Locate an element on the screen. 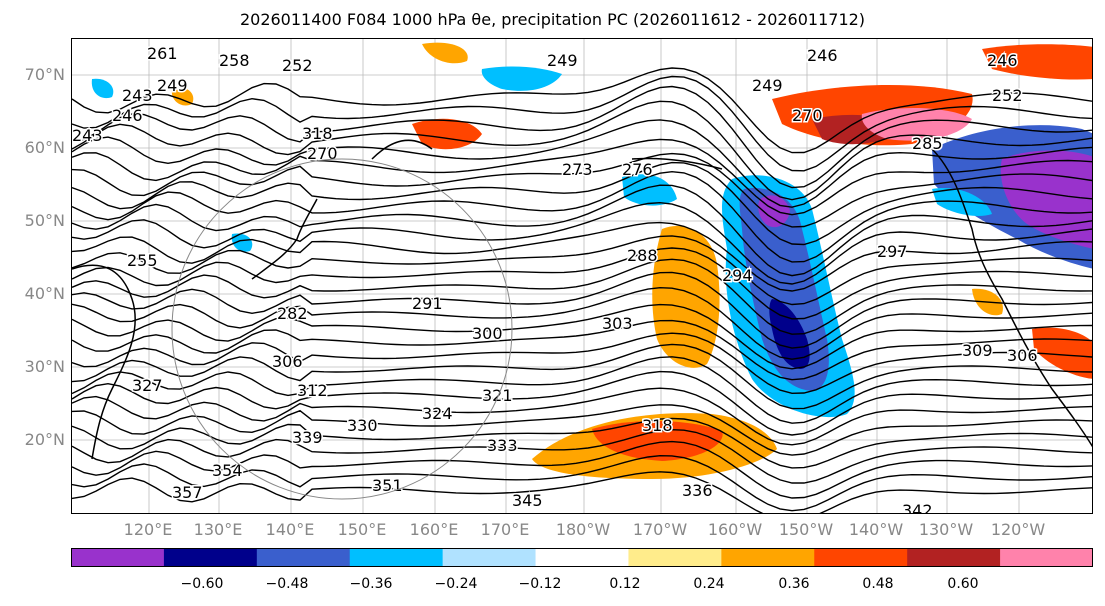  contour-label: 357 is located at coordinates (187, 492).